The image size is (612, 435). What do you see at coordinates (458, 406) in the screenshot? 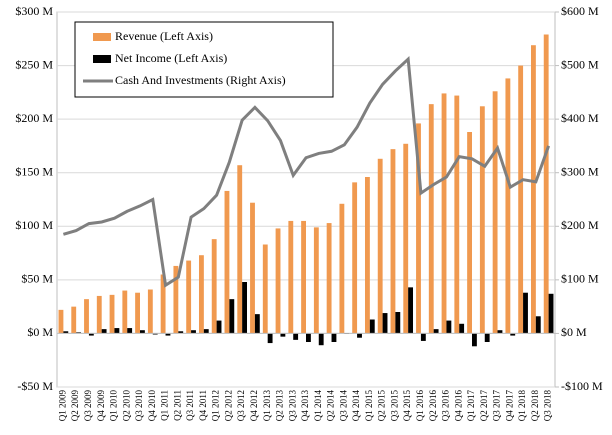
I see `x-tick-label: Q4 2016` at bounding box center [458, 406].